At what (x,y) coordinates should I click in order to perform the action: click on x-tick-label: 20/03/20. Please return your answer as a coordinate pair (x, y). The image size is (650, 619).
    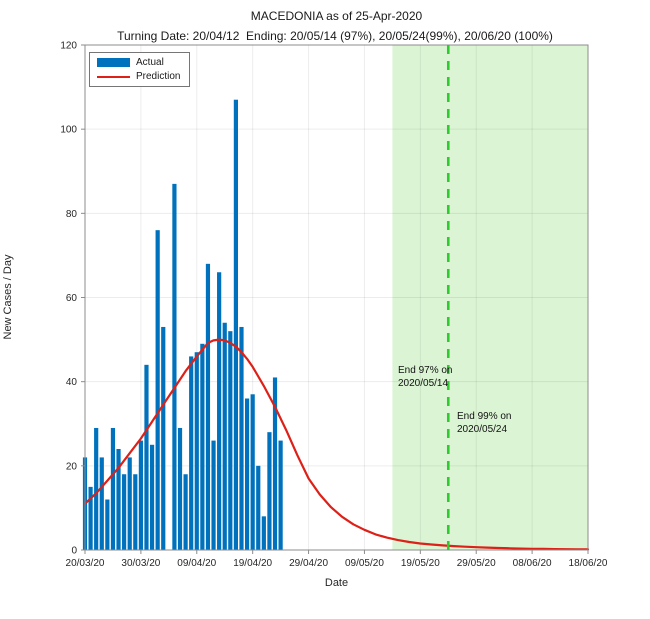
    Looking at the image, I should click on (85, 563).